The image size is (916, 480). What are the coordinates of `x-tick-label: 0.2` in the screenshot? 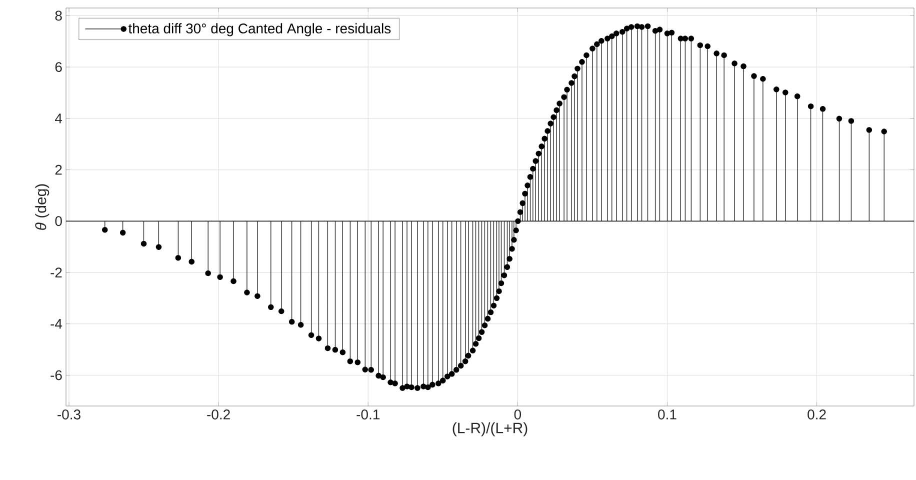 It's located at (817, 415).